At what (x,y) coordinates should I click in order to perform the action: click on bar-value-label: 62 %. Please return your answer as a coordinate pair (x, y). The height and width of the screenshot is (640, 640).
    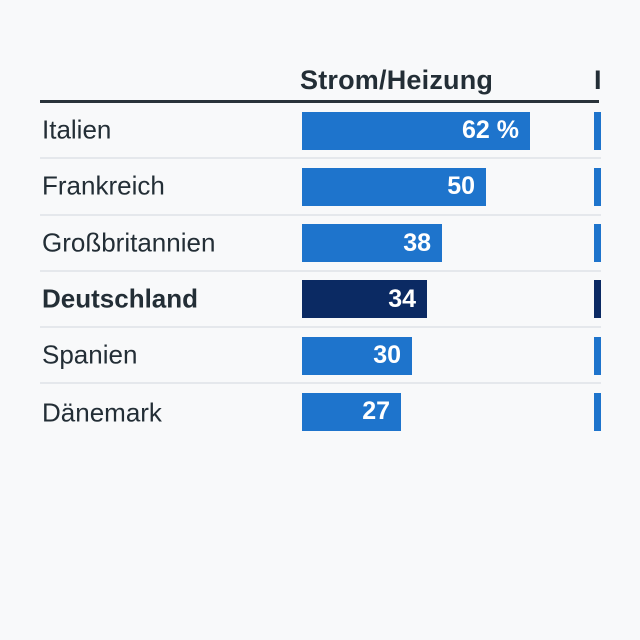
    Looking at the image, I should click on (490, 130).